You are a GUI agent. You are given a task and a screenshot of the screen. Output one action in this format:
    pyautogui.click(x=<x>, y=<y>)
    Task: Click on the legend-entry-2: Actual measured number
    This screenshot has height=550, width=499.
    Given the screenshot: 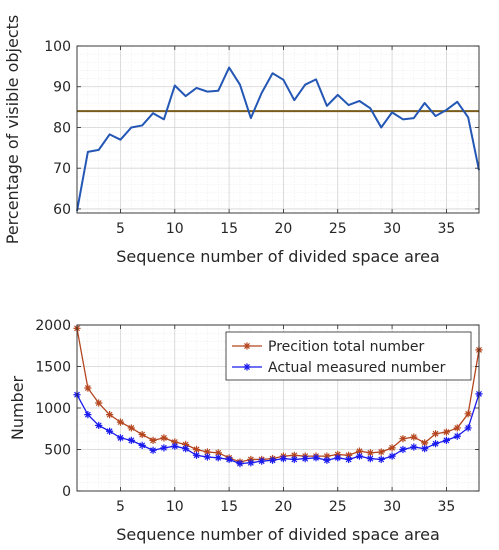 What is the action you would take?
    pyautogui.click(x=339, y=368)
    